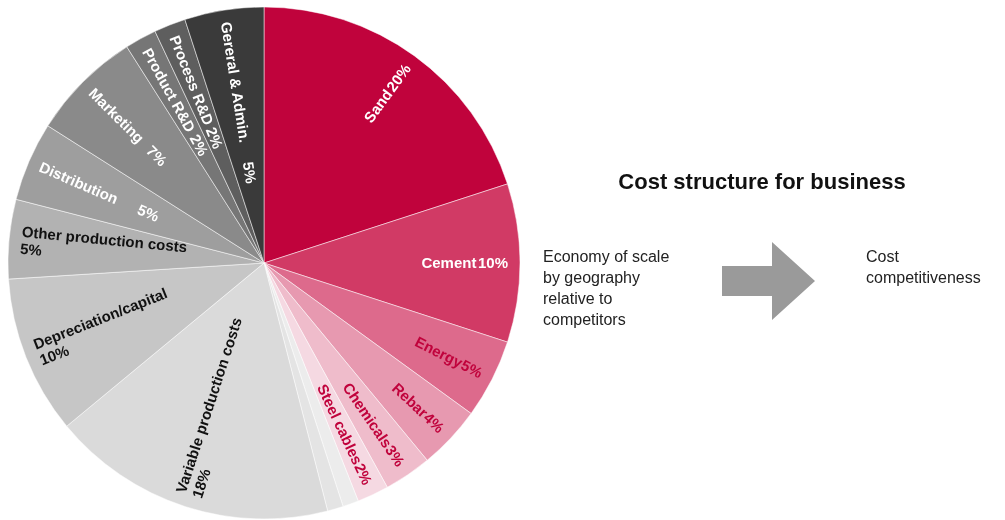 The width and height of the screenshot is (1005, 520). Describe the element at coordinates (606, 288) in the screenshot. I see `text: Economy of scale by geography relative to competitors` at that location.